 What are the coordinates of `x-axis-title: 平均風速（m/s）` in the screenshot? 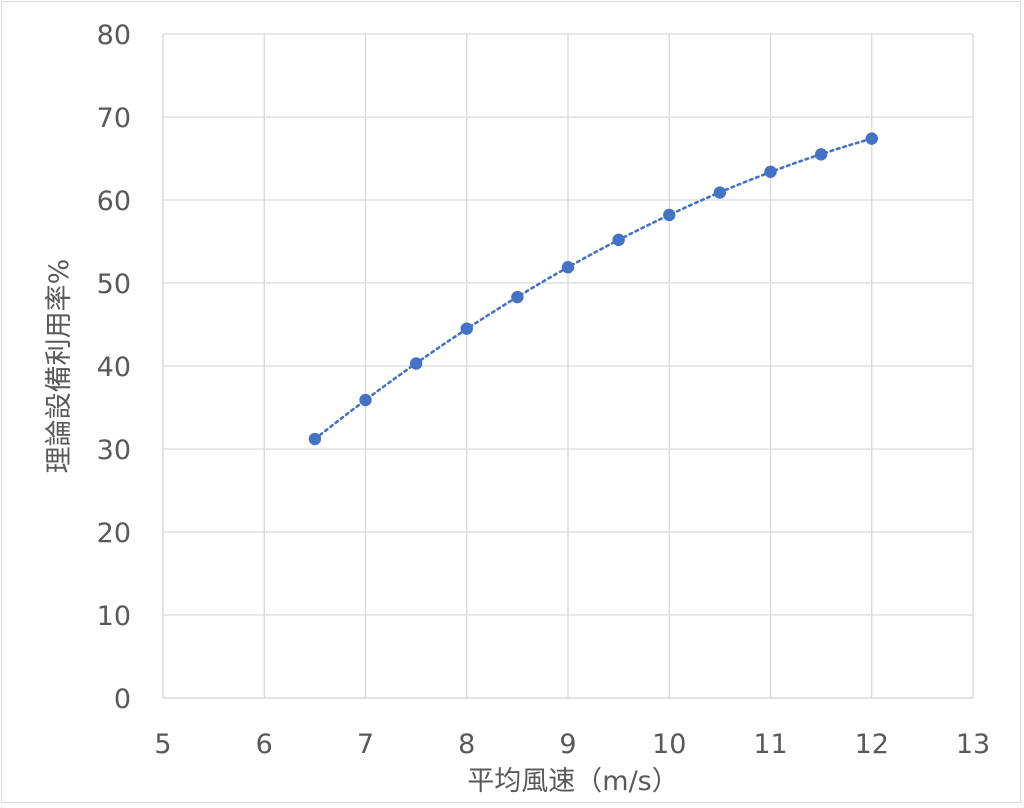 It's located at (572, 781).